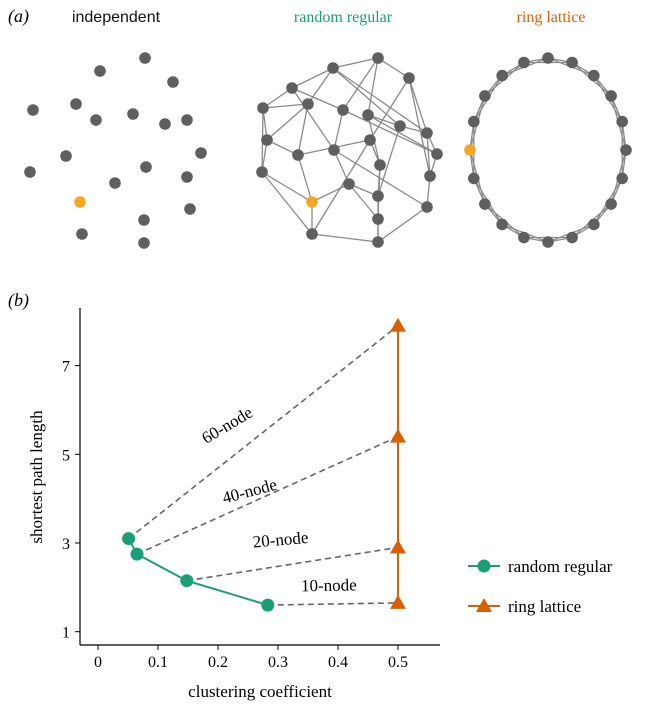  What do you see at coordinates (71, 500) in the screenshot?
I see `y-ticks: 1 3 5 7` at bounding box center [71, 500].